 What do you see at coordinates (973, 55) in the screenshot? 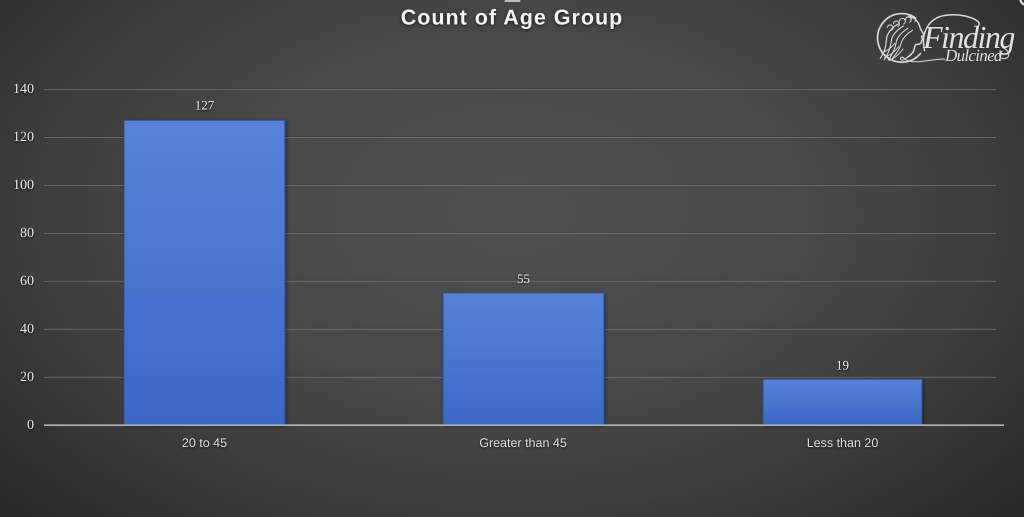
I see `svg-text: Dulcinea` at bounding box center [973, 55].